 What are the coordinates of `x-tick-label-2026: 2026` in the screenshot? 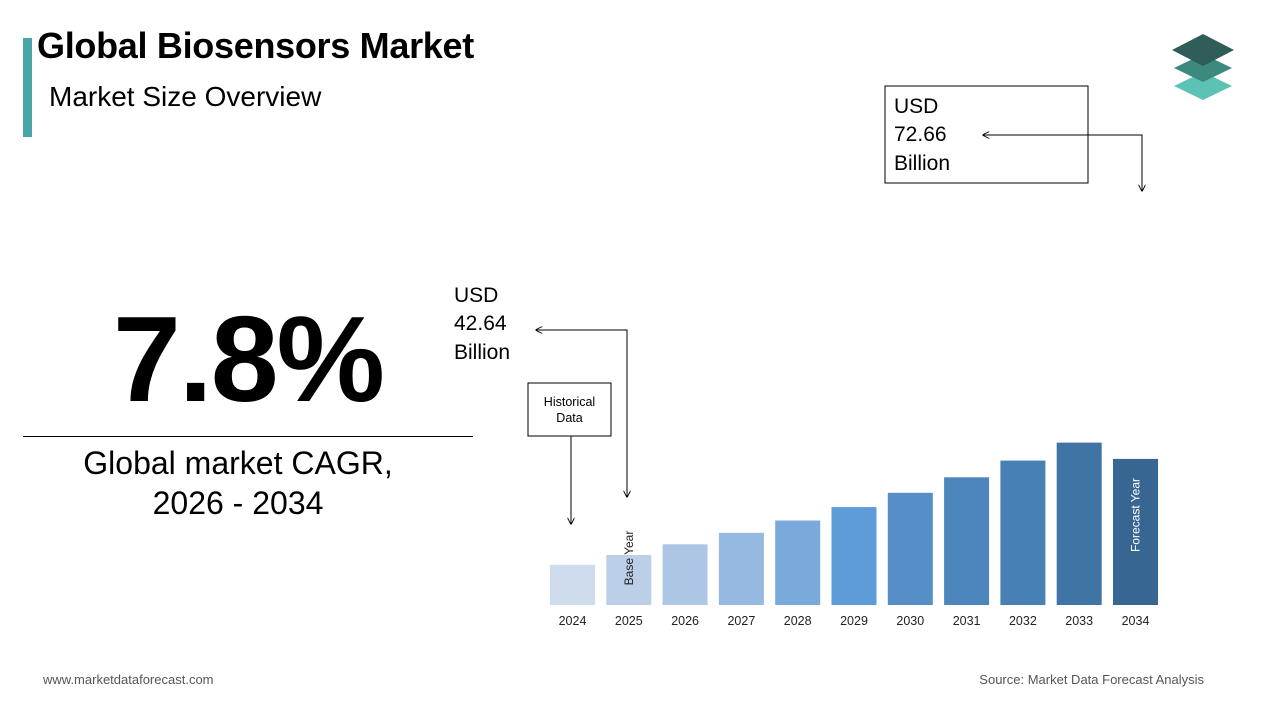 It's located at (685, 621).